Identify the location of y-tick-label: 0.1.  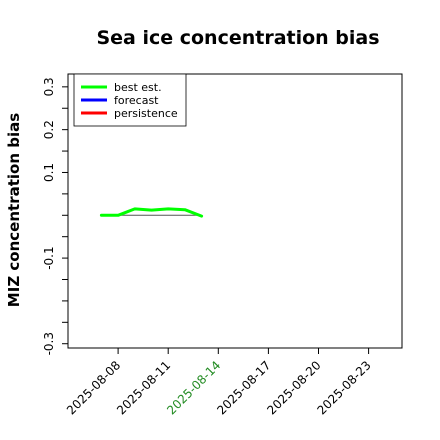
(49, 172).